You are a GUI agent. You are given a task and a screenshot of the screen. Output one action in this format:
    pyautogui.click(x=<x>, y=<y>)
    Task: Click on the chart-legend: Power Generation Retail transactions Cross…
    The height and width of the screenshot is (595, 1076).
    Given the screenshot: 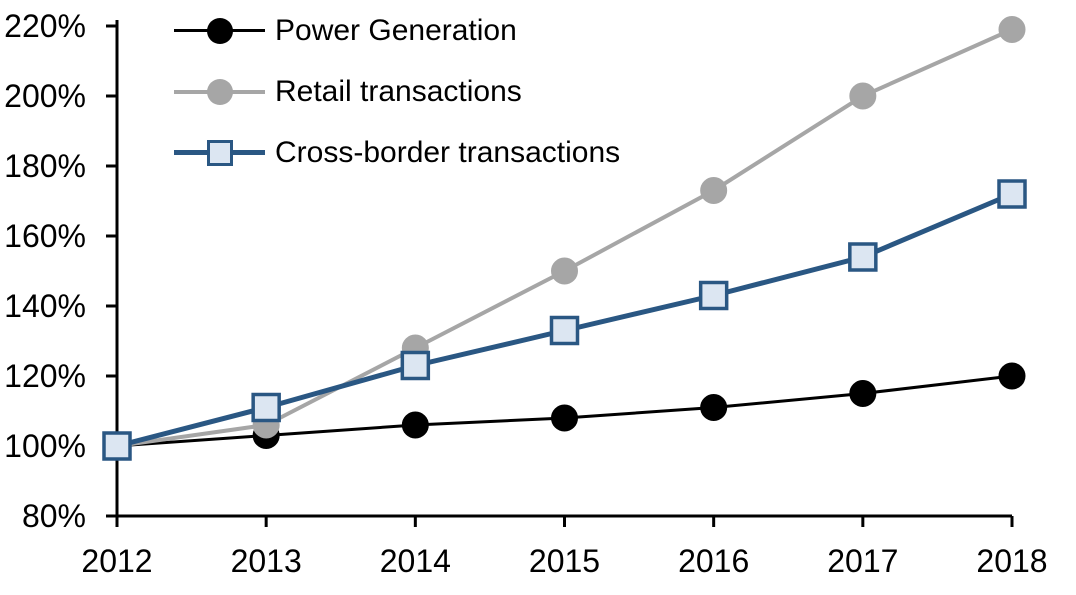 What is the action you would take?
    pyautogui.click(x=397, y=91)
    